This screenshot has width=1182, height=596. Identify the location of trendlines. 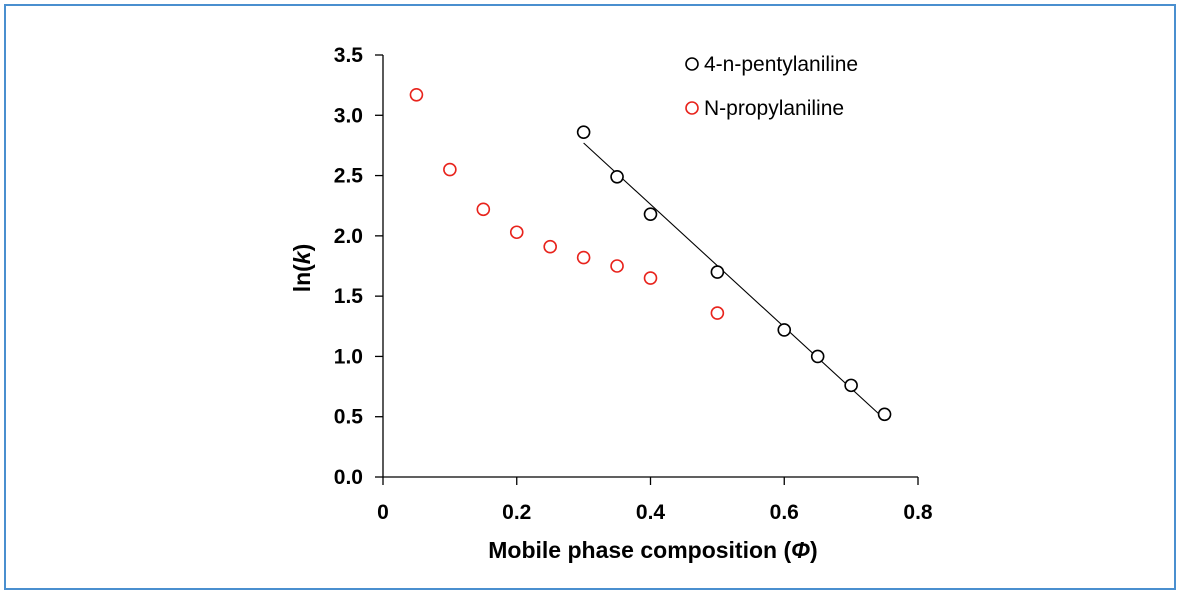
(734, 281).